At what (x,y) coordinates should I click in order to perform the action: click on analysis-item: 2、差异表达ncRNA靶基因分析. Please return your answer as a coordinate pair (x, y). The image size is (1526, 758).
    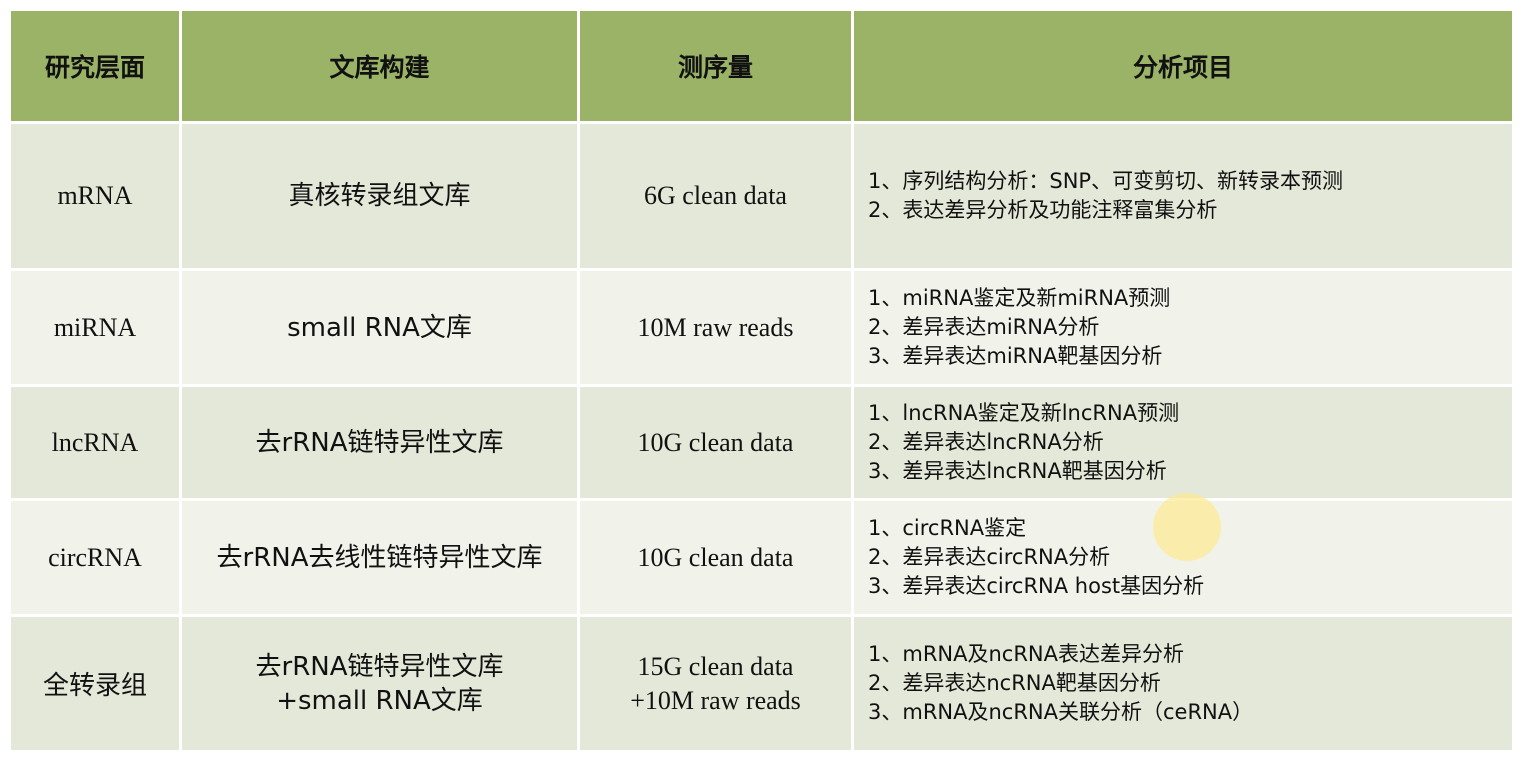
    Looking at the image, I should click on (1014, 683).